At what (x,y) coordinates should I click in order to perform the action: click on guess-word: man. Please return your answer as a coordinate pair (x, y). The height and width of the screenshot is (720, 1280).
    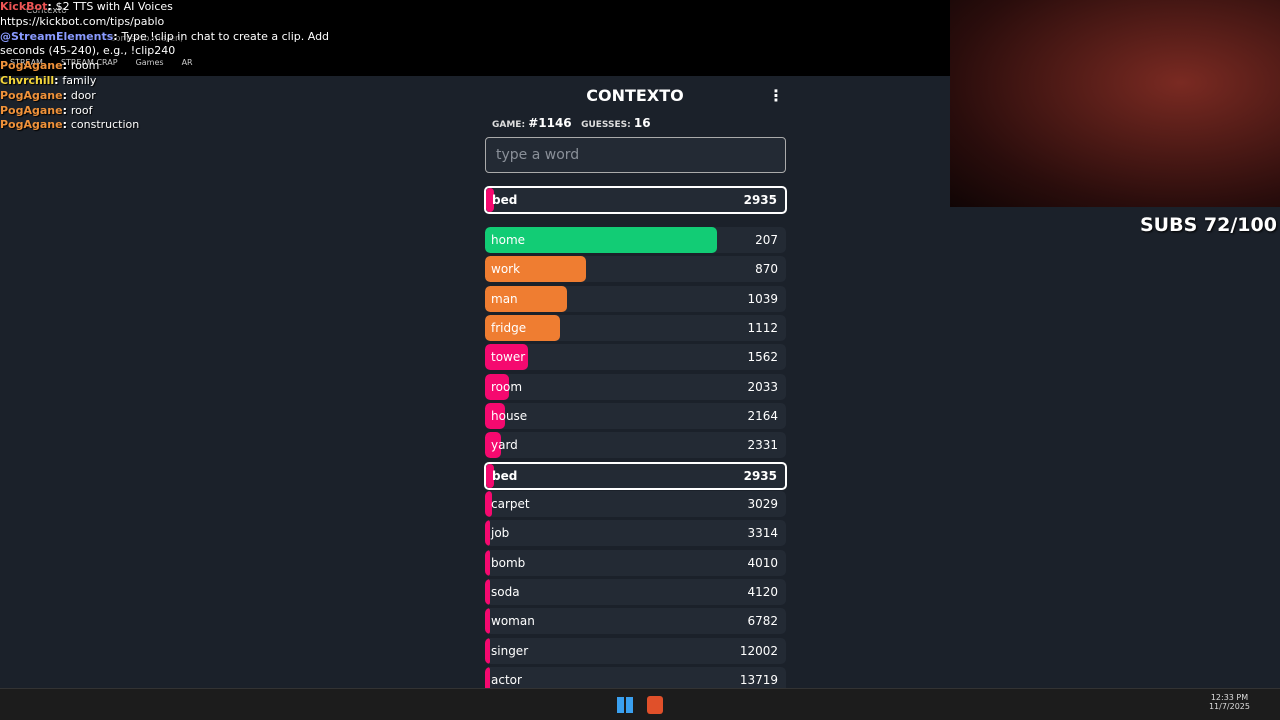
    Looking at the image, I should click on (504, 298).